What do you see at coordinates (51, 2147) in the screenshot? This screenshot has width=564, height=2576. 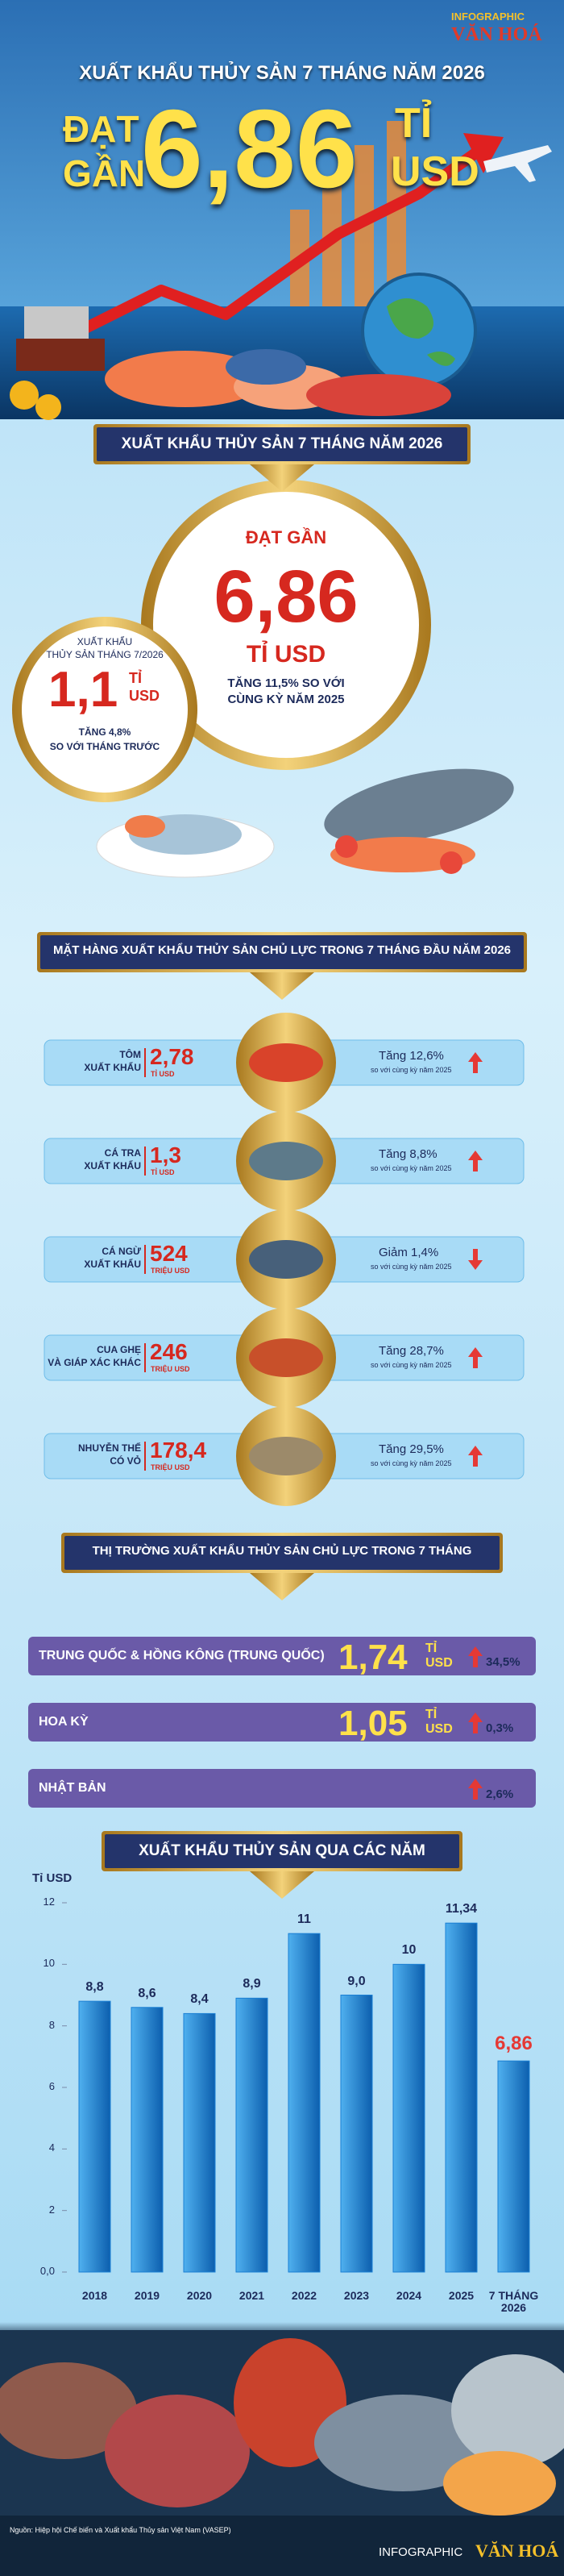 I see `y-tick-label: 4` at bounding box center [51, 2147].